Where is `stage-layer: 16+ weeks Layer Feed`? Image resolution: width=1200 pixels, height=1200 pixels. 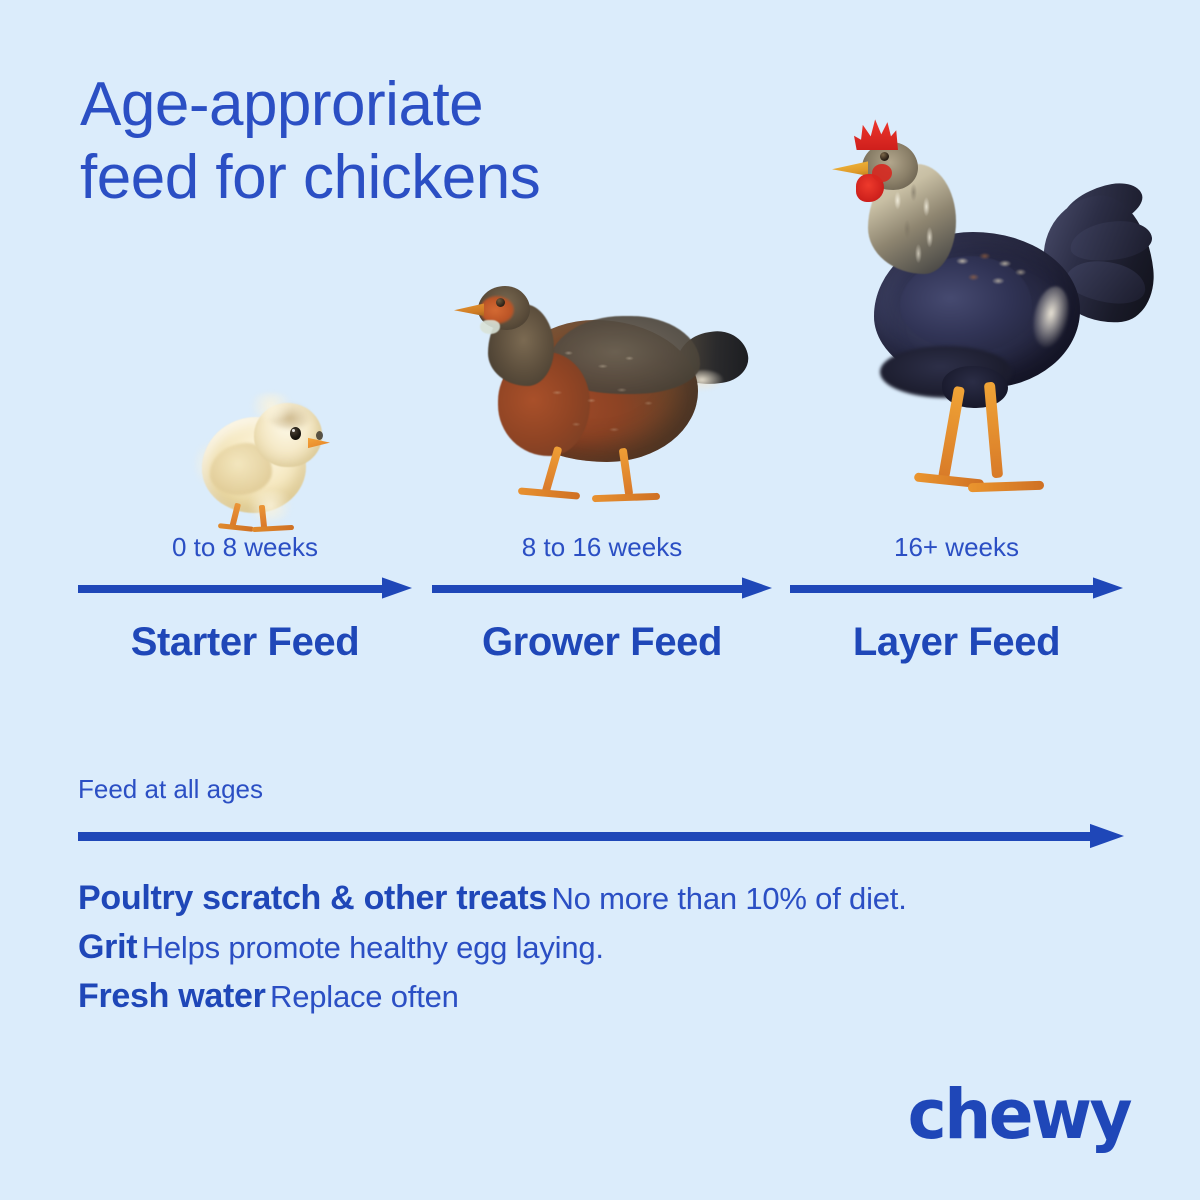 stage-layer: 16+ weeks Layer Feed is located at coordinates (956, 598).